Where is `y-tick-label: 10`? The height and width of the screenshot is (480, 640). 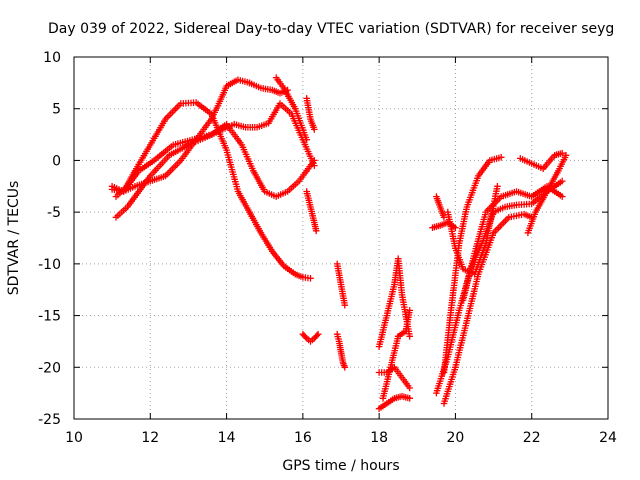 y-tick-label: 10 is located at coordinates (52, 58).